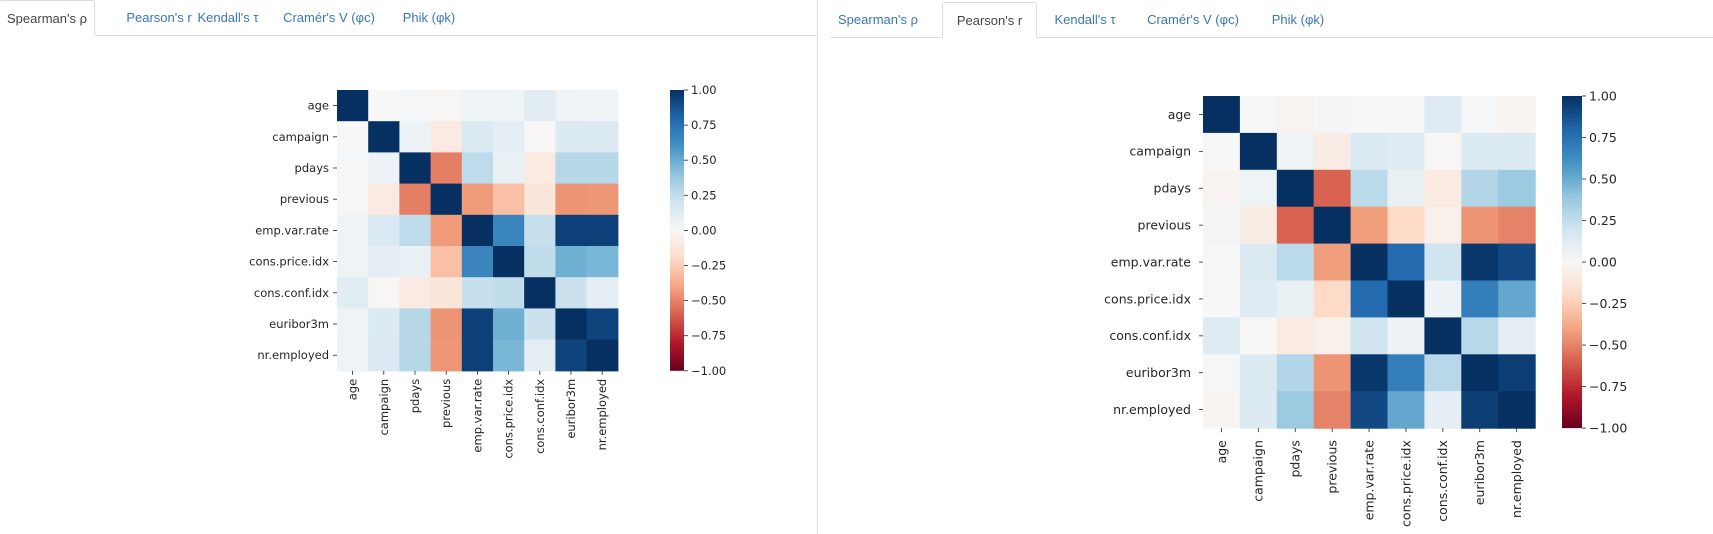 The height and width of the screenshot is (534, 1713). Describe the element at coordinates (571, 409) in the screenshot. I see `x-tick-label: euribor3m` at that location.